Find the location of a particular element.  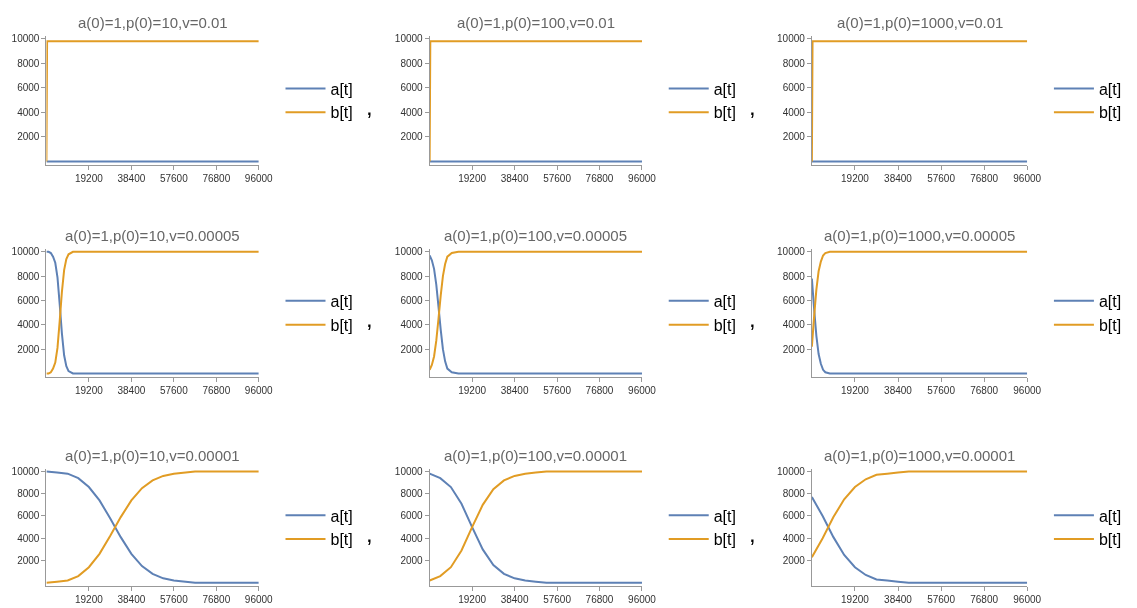

chart-title: a(0)=1,p(0)=100,v=0.01 is located at coordinates (536, 22).